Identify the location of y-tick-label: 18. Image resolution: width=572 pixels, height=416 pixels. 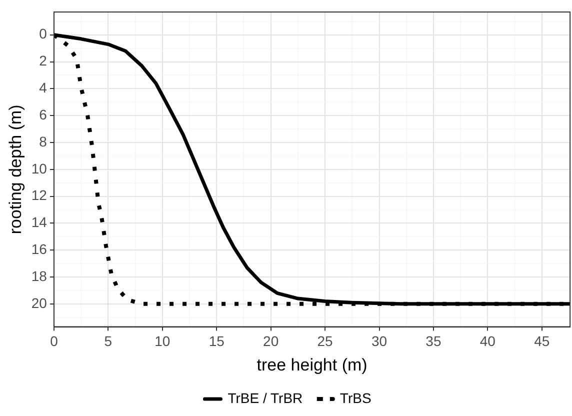
(39, 276).